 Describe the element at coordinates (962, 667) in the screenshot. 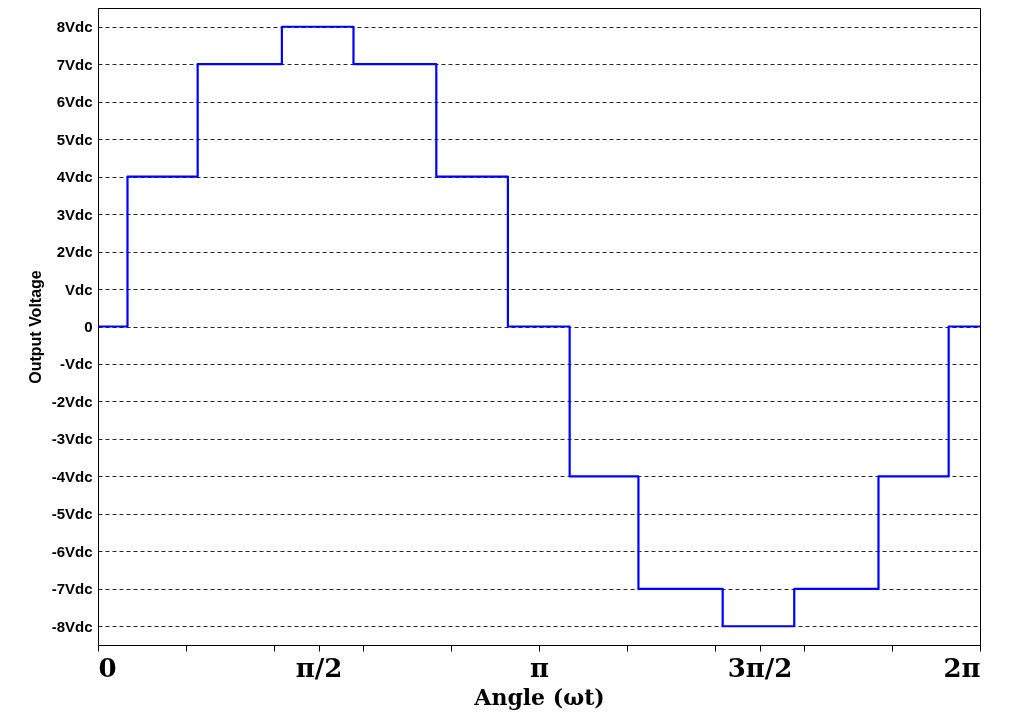

I see `x-tick-label: 2π` at that location.